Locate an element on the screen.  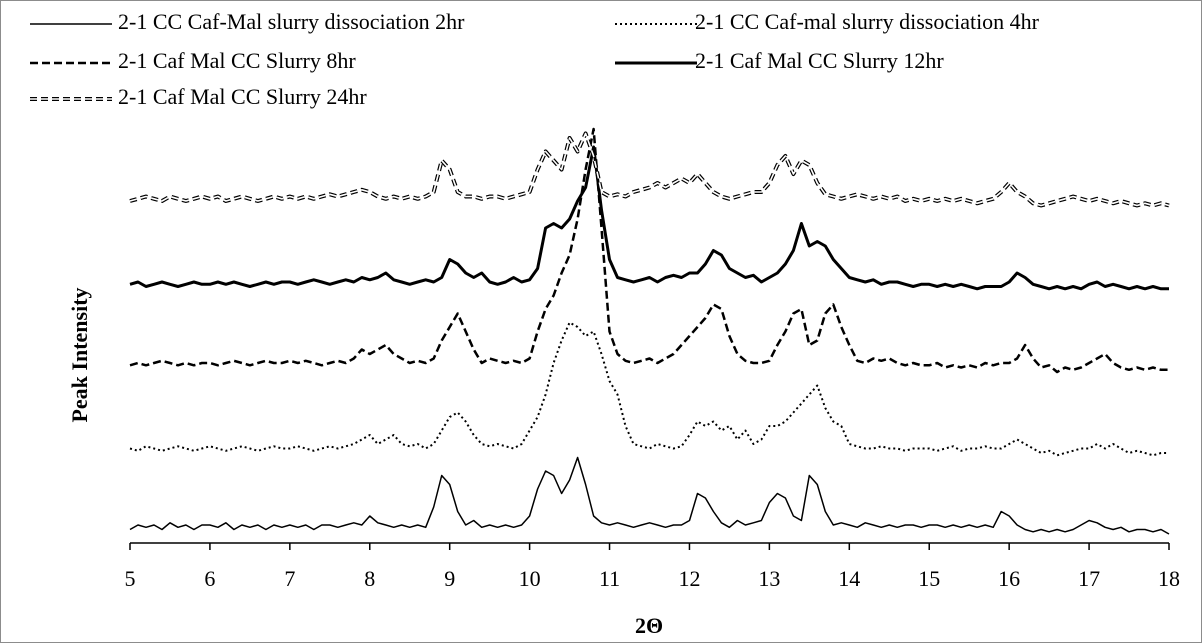
y-axis-title: Peak Intensity is located at coordinates (79, 354).